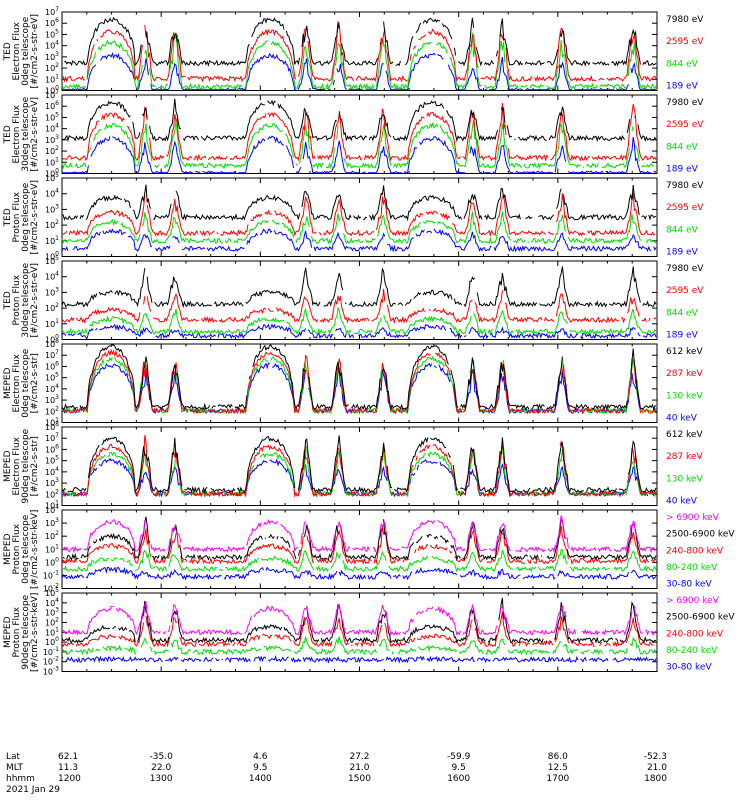  I want to click on legend-entry: 287 keV, so click(684, 374).